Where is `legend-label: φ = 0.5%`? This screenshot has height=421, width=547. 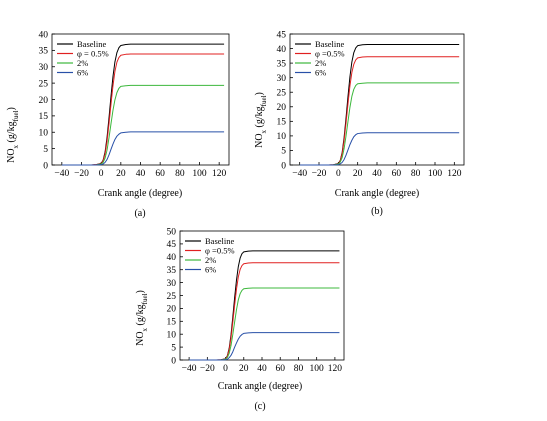 legend-label: φ = 0.5% is located at coordinates (93, 54).